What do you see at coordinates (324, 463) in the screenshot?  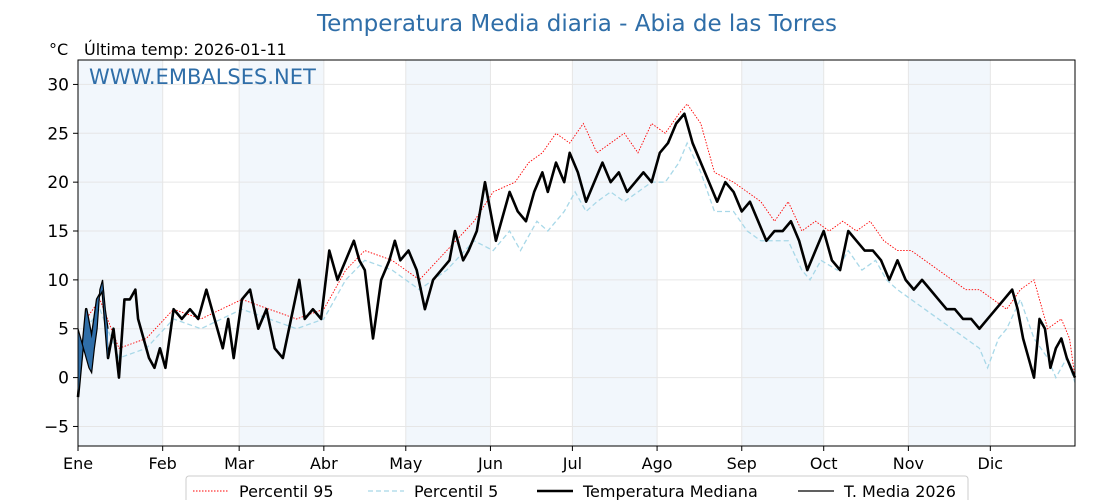 I see `x-tick-label: Abr` at bounding box center [324, 463].